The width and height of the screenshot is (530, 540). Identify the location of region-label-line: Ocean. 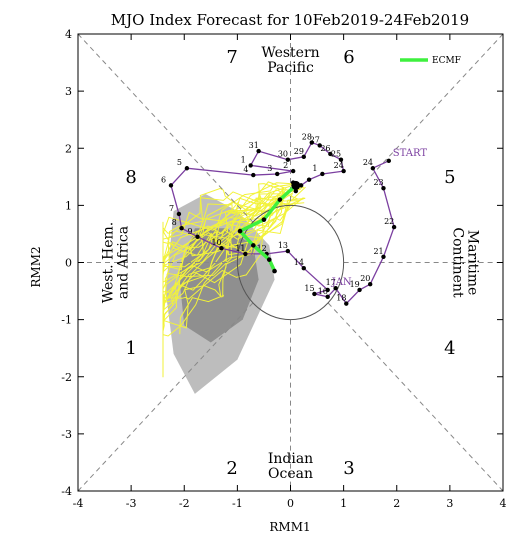
(290, 474).